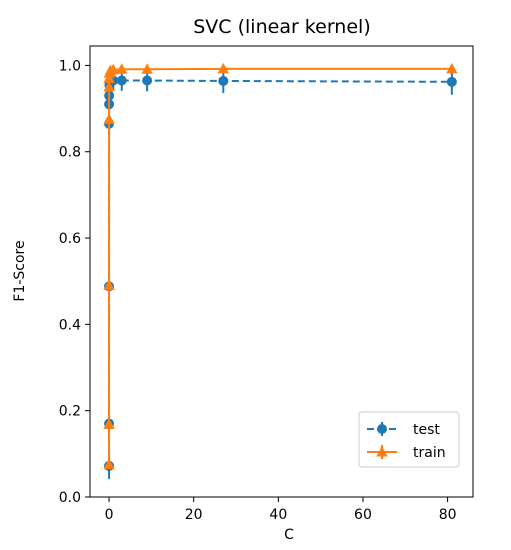 The width and height of the screenshot is (511, 550). Describe the element at coordinates (426, 430) in the screenshot. I see `legend-label: test` at that location.